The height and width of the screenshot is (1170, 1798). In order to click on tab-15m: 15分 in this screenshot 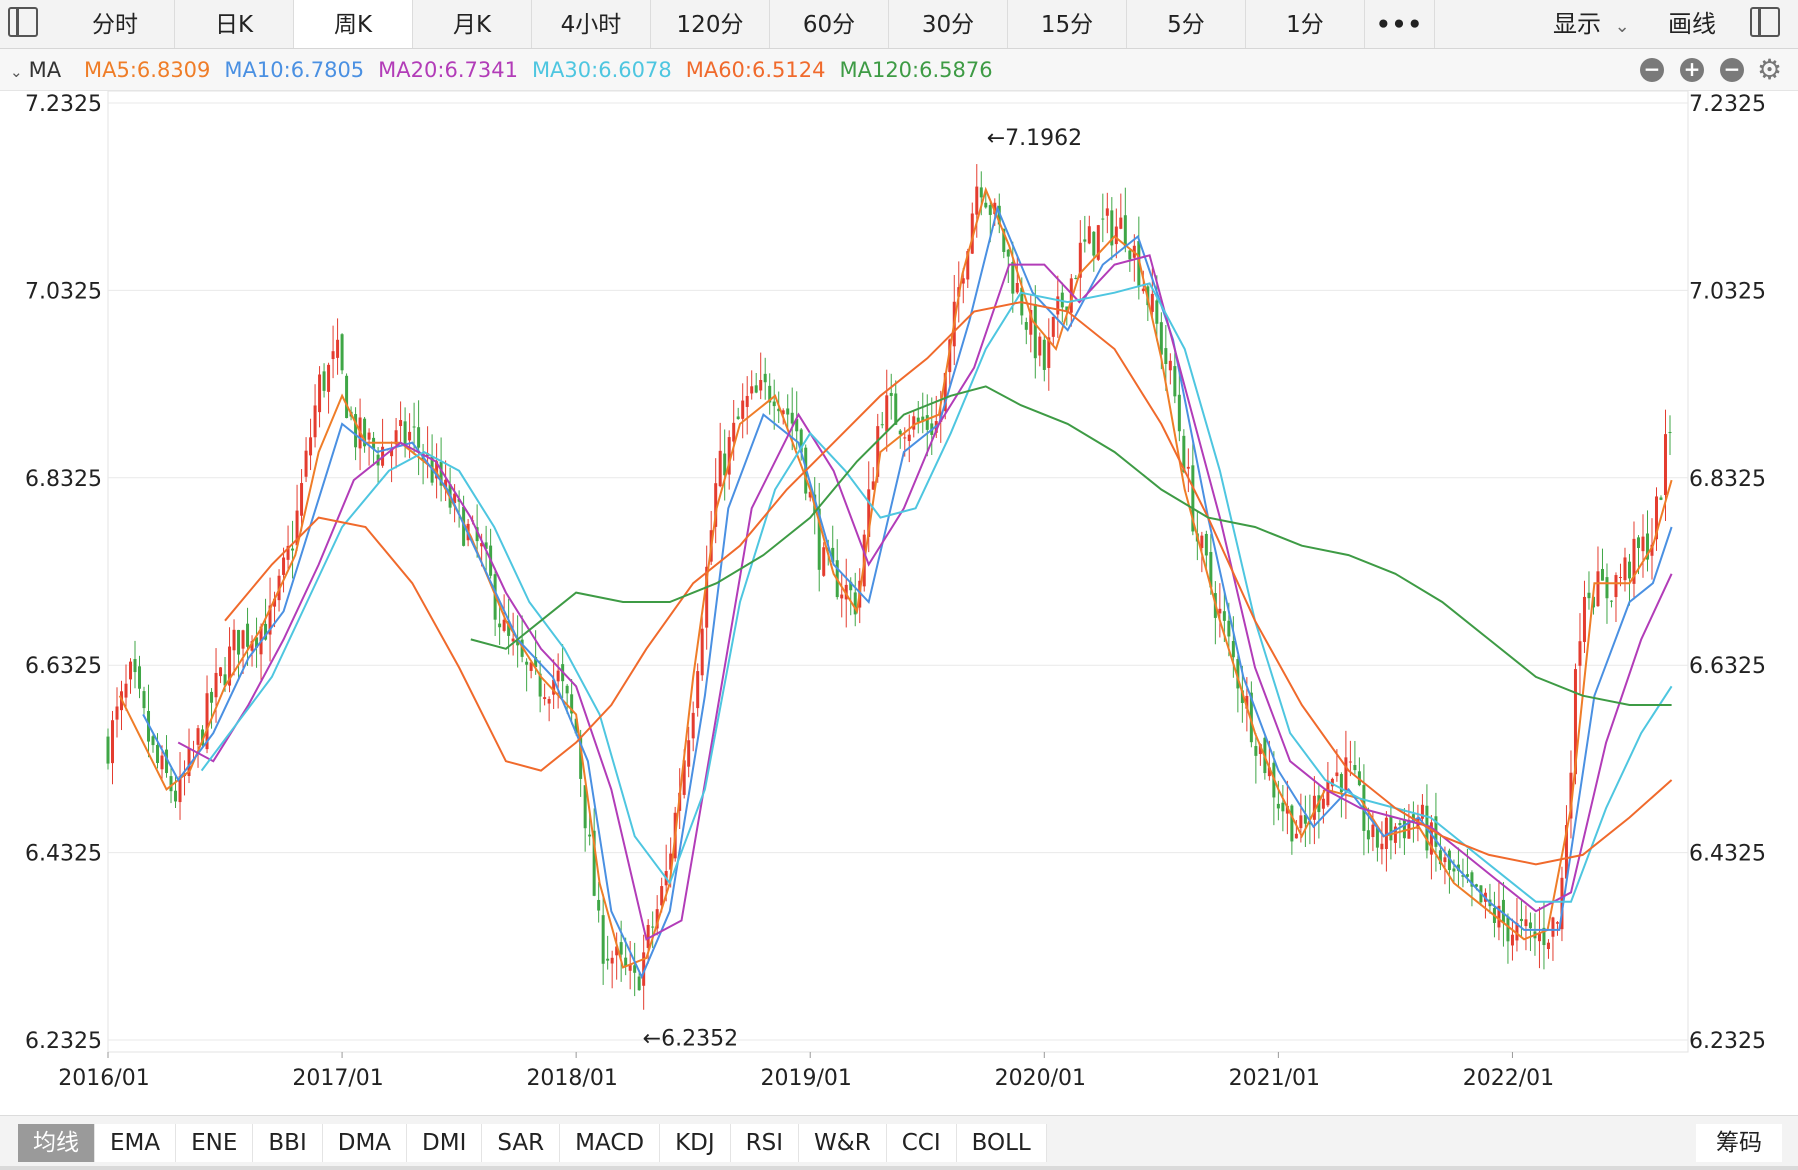, I will do `click(1067, 24)`.